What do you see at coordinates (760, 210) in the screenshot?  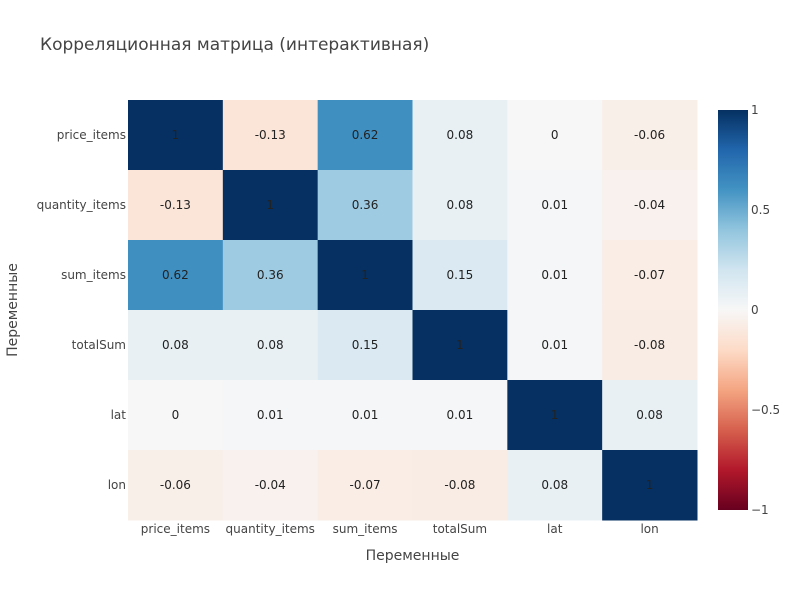 I see `colorbar-tick-label: 0.5` at bounding box center [760, 210].